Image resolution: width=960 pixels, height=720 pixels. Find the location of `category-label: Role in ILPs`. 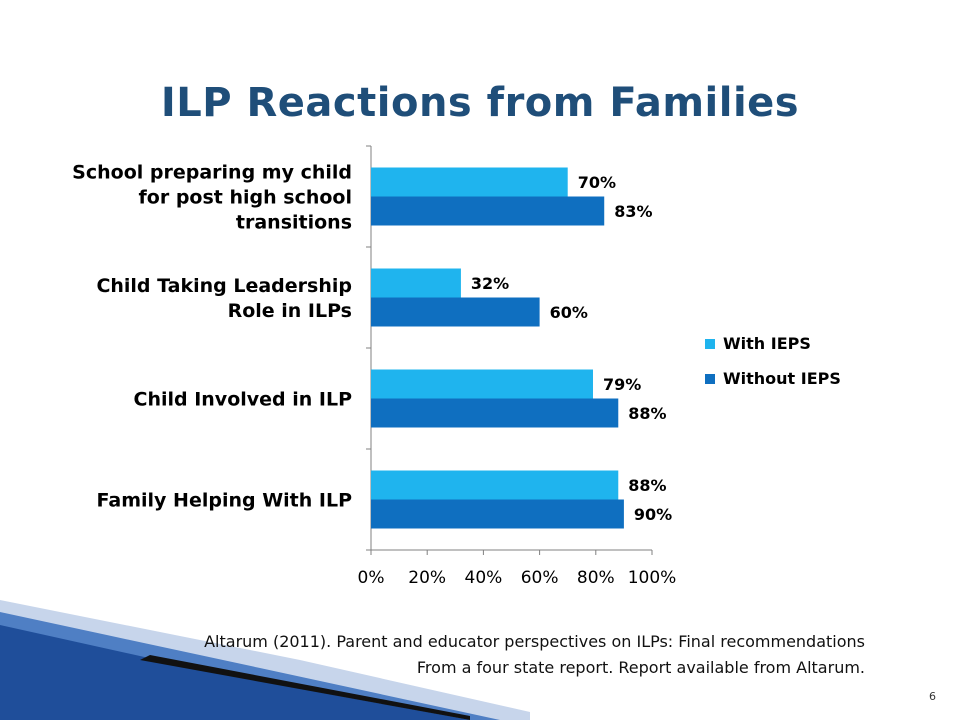

category-label: Role in ILPs is located at coordinates (290, 311).